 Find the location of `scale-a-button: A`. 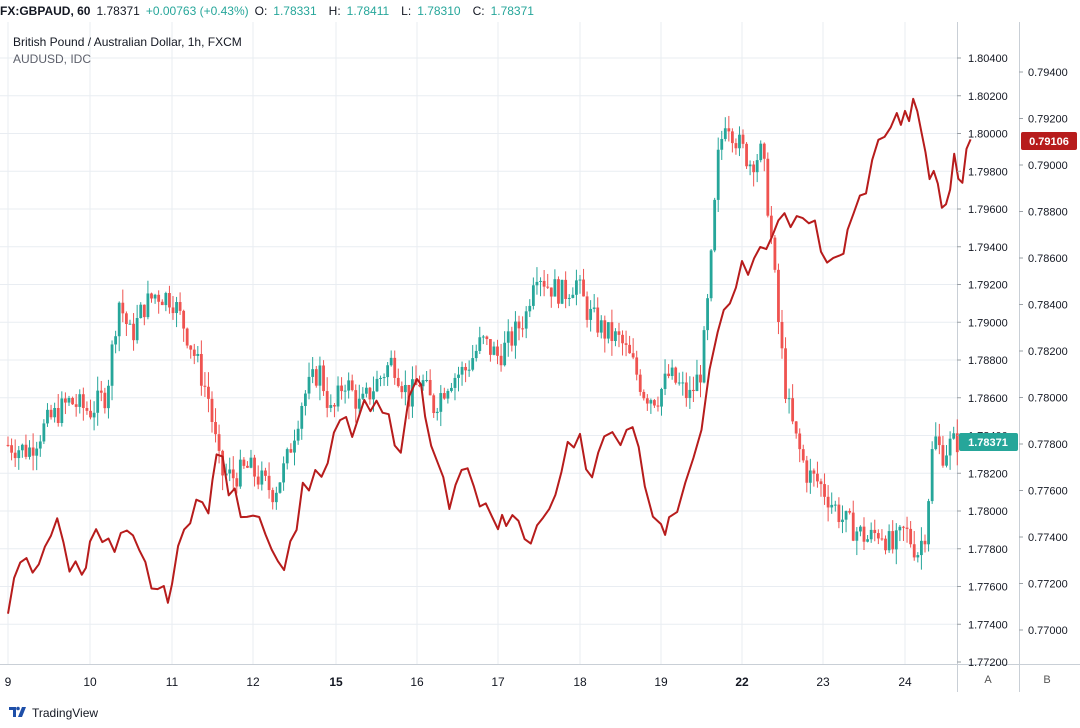

scale-a-button: A is located at coordinates (988, 680).